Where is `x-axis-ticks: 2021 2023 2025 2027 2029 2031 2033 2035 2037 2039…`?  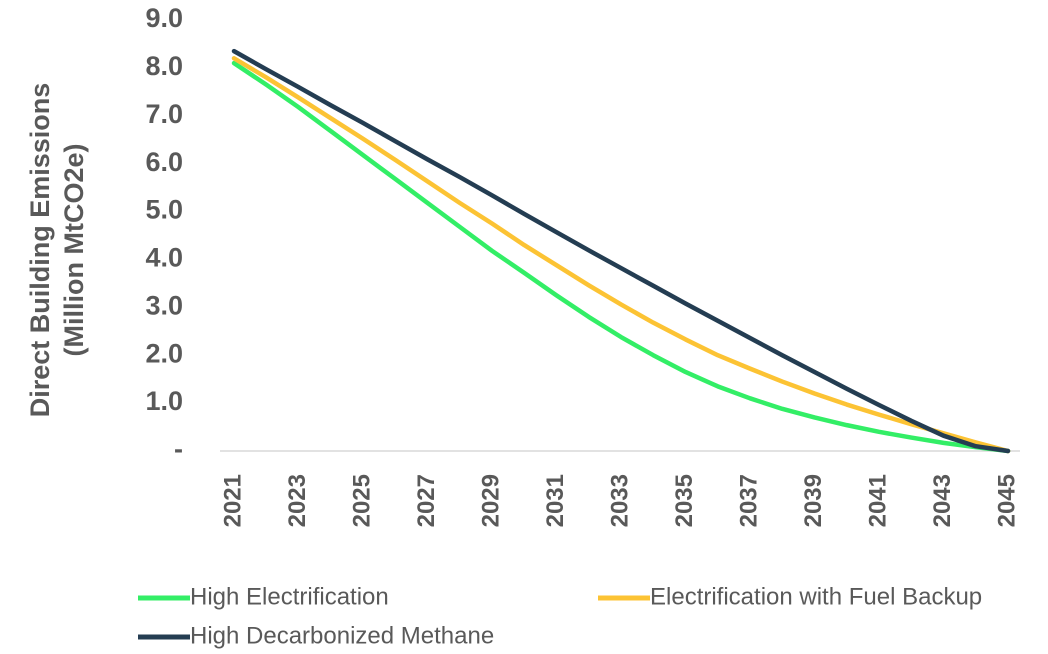
x-axis-ticks: 2021 2023 2025 2027 2029 2031 2033 2035 2037 2039… is located at coordinates (619, 500).